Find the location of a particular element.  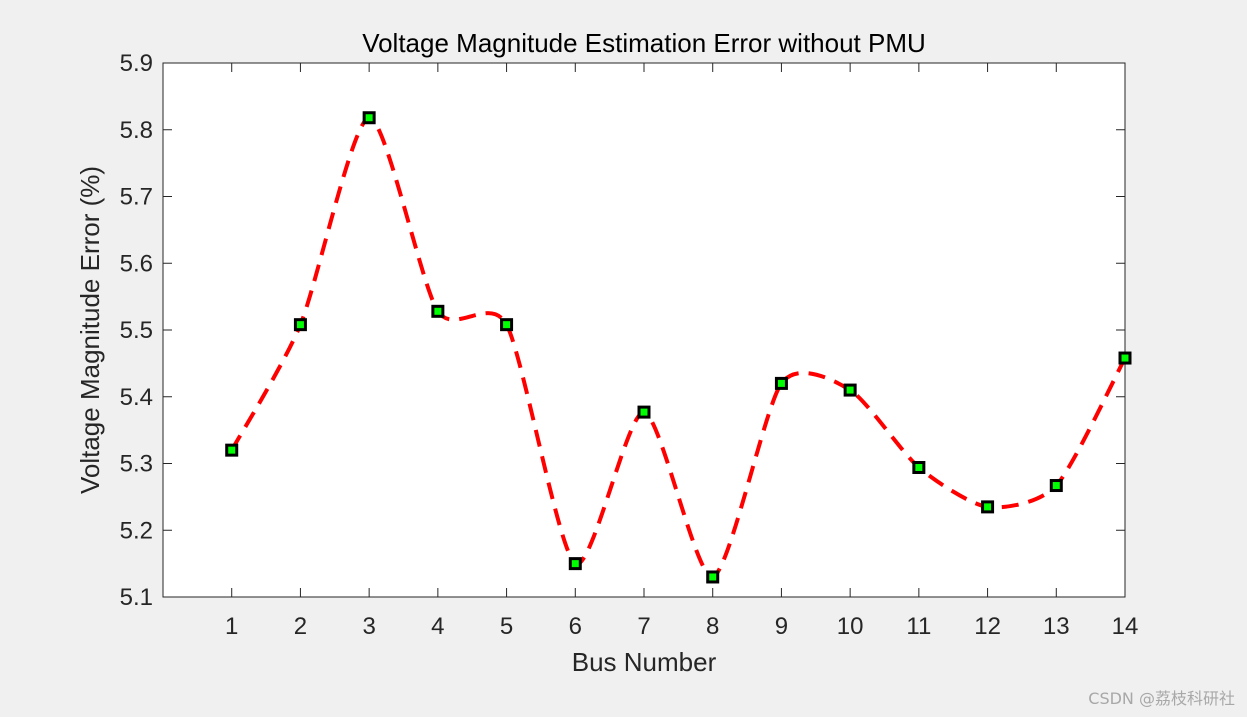

x-tick-label: 1 is located at coordinates (231, 626).